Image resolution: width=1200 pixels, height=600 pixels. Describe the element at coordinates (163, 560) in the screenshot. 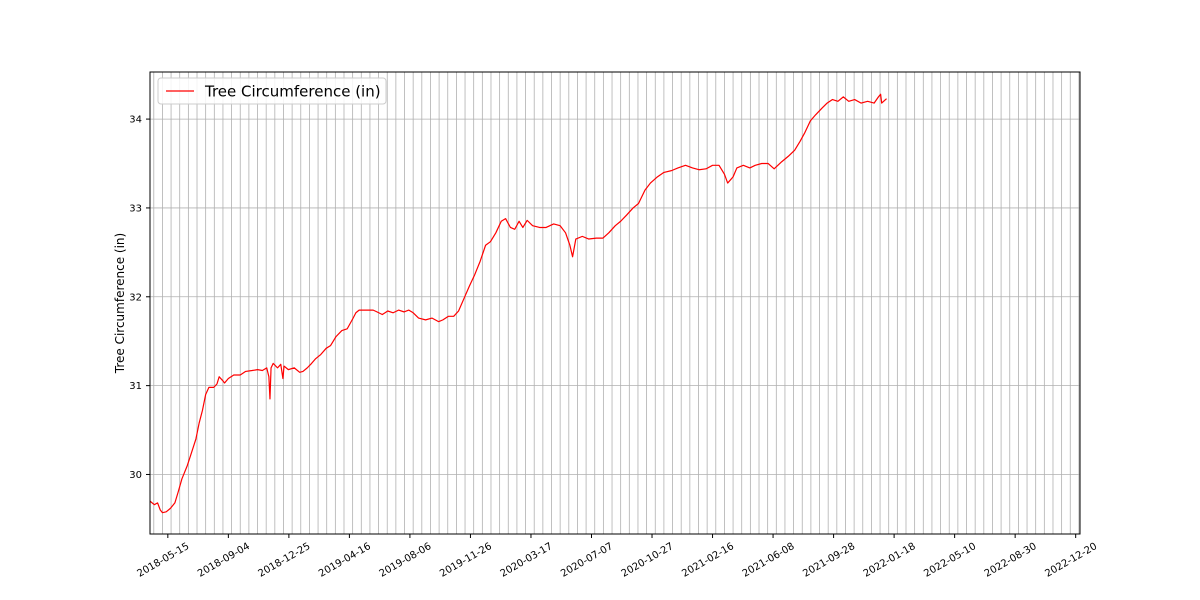

I see `x-tick-label: 2018-05-15` at that location.